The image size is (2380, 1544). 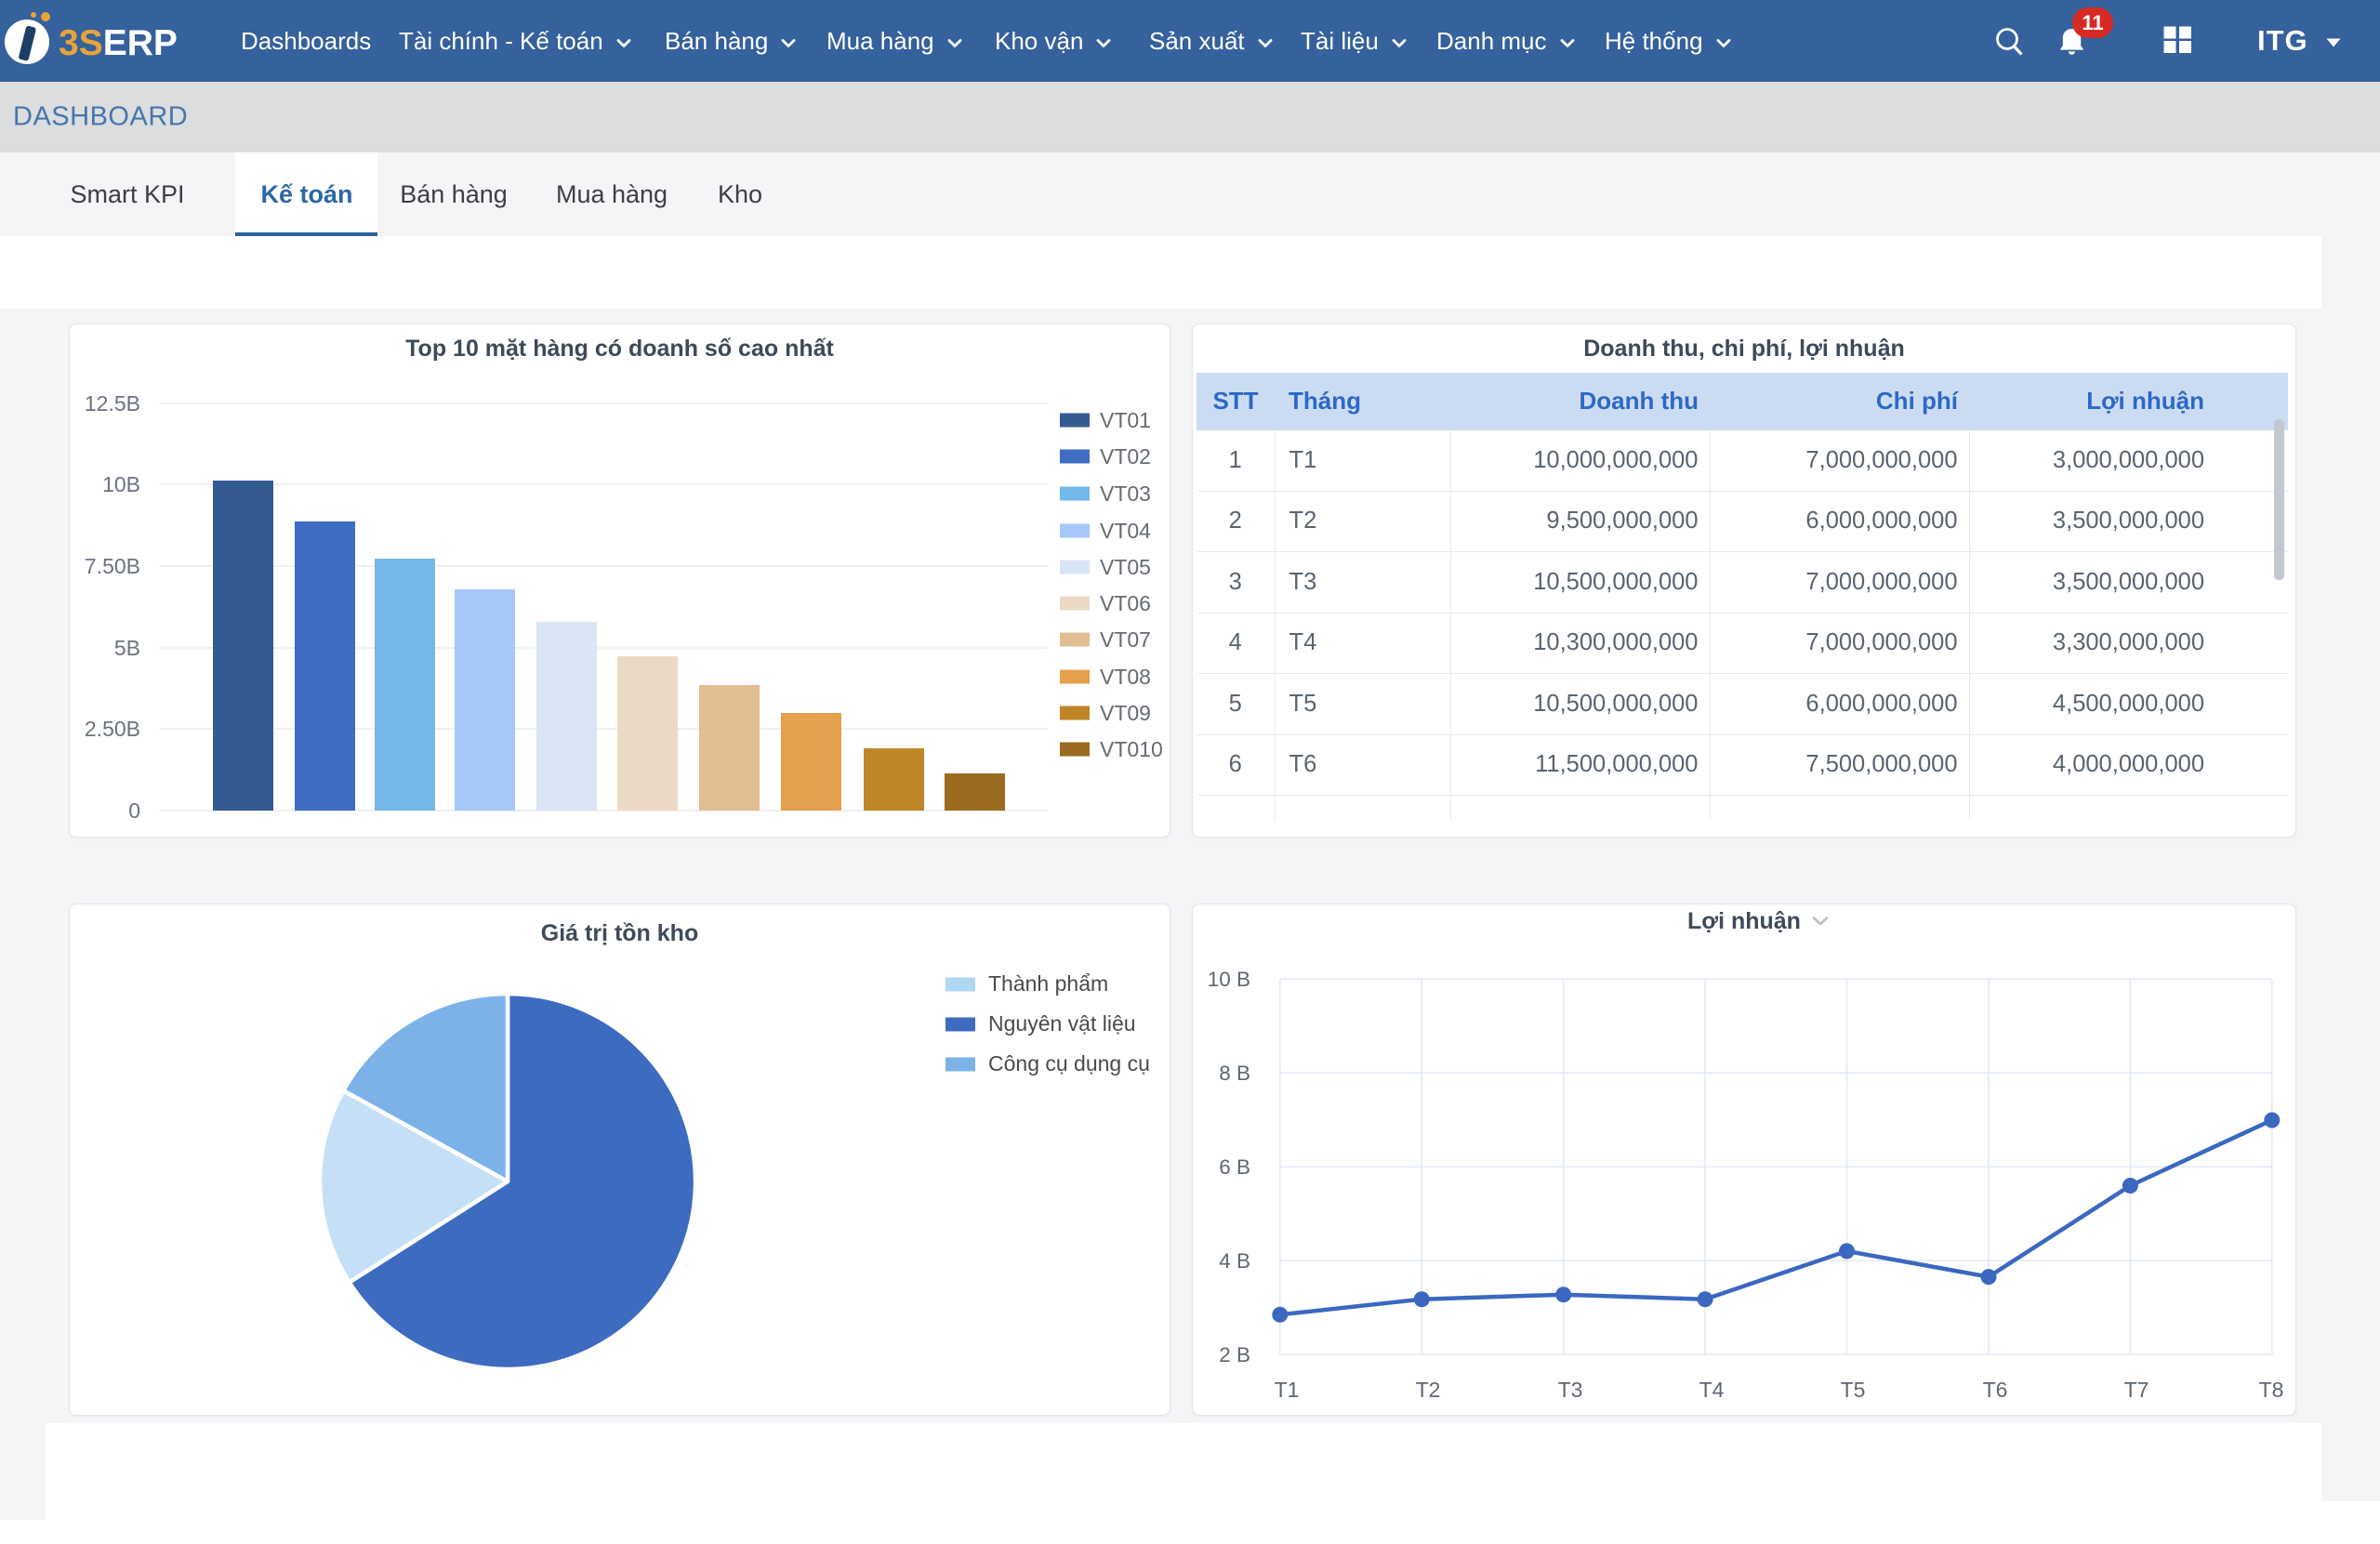 I want to click on svg-text: VT05, so click(x=1125, y=567).